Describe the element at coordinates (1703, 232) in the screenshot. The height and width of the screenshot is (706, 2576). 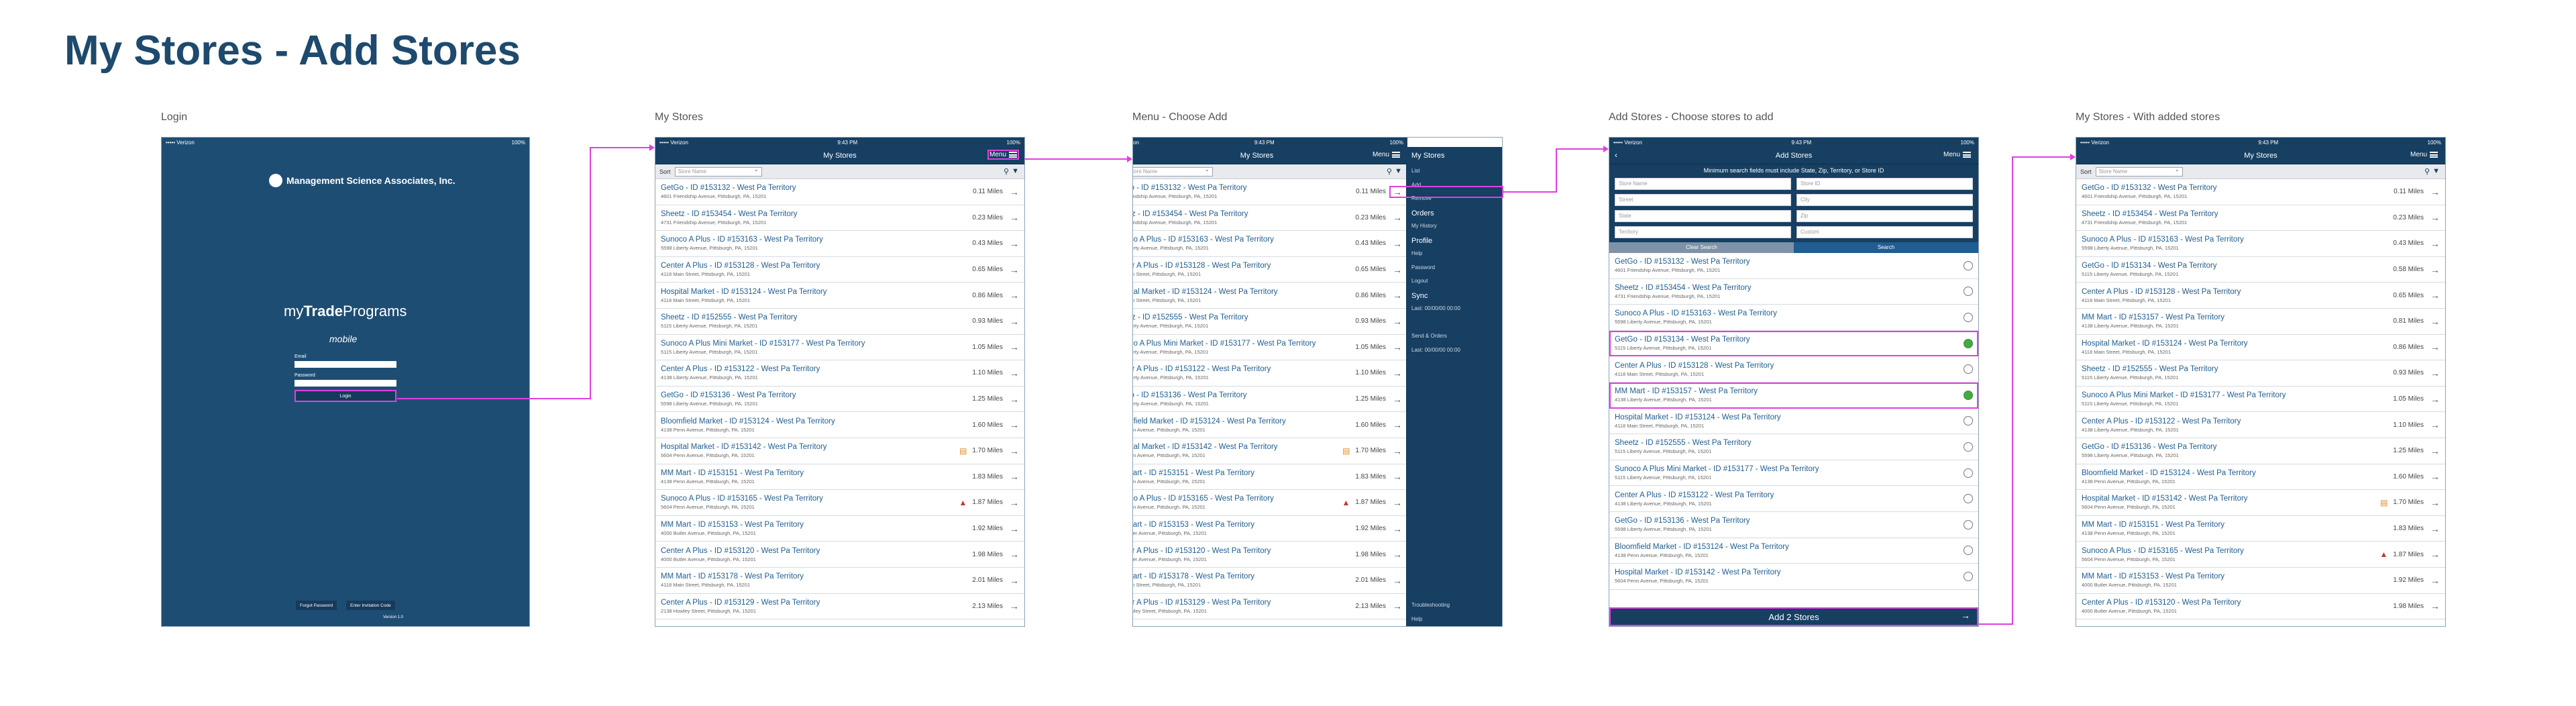
I see `territory-select: Territory` at that location.